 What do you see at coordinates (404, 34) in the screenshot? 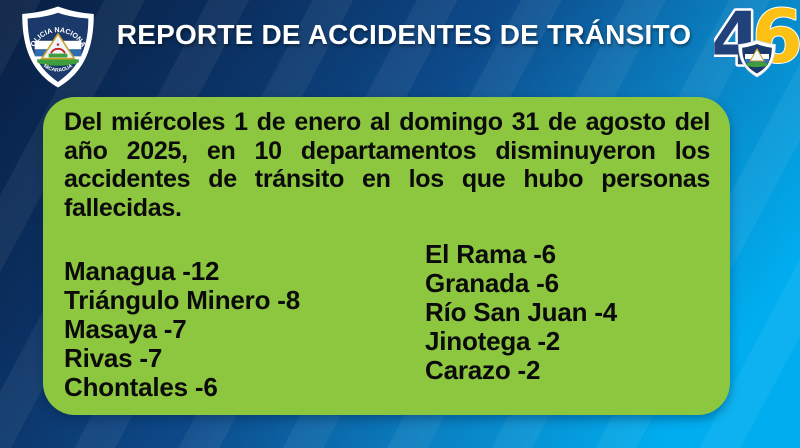
I see `page-title: REPORTE DE ACCIDENTES DE TRÁNSITO` at bounding box center [404, 34].